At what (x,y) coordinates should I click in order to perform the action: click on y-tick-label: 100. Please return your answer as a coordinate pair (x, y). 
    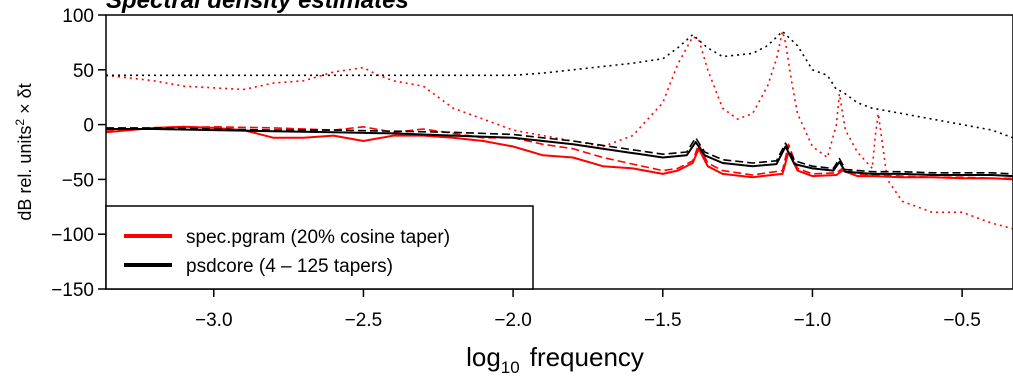
    Looking at the image, I should click on (78, 16).